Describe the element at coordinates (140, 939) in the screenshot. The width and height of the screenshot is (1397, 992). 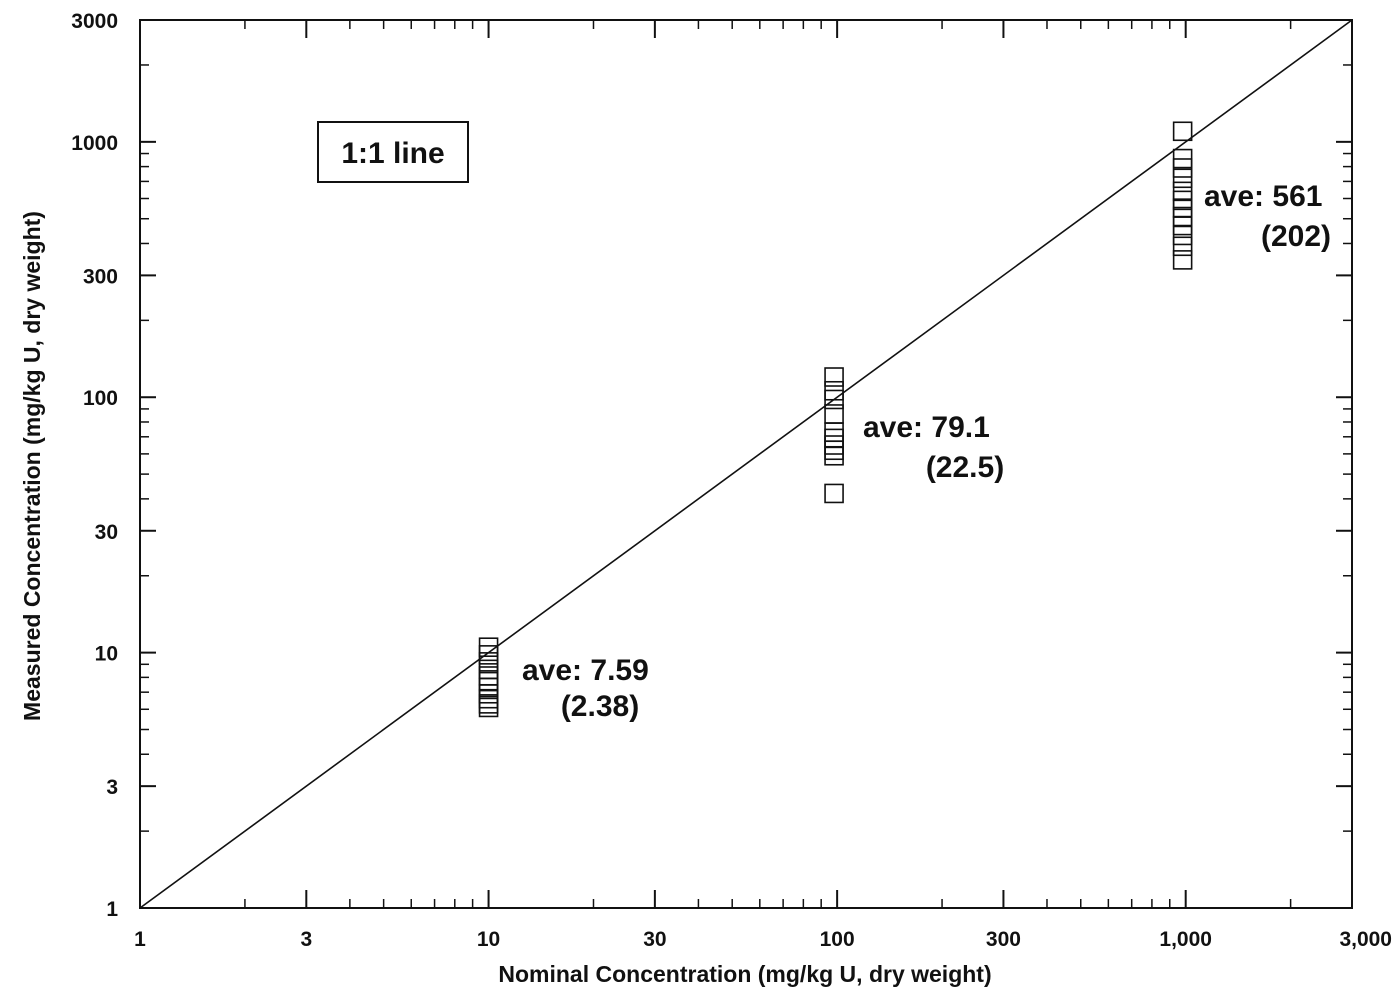
I see `x-tick-label: 1` at that location.